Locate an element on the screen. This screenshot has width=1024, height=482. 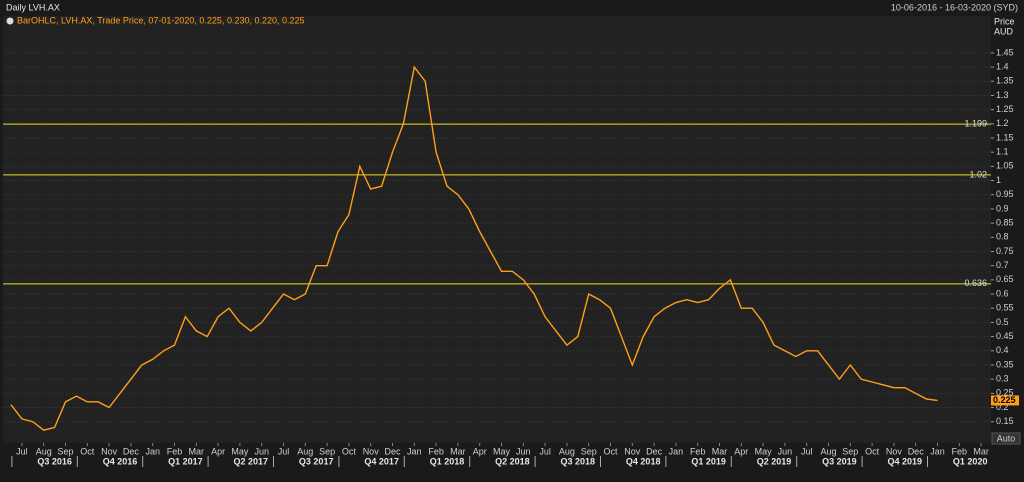
legend-icon is located at coordinates (10, 21).